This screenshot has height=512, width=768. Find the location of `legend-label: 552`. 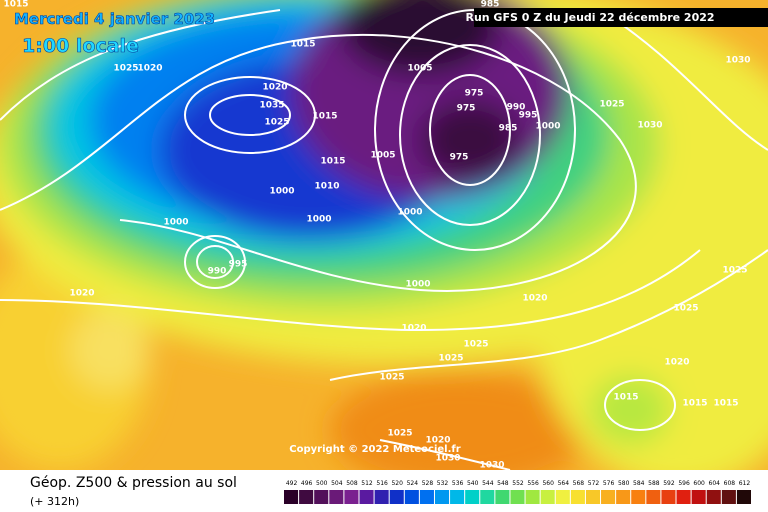

legend-label: 552 is located at coordinates (518, 483).